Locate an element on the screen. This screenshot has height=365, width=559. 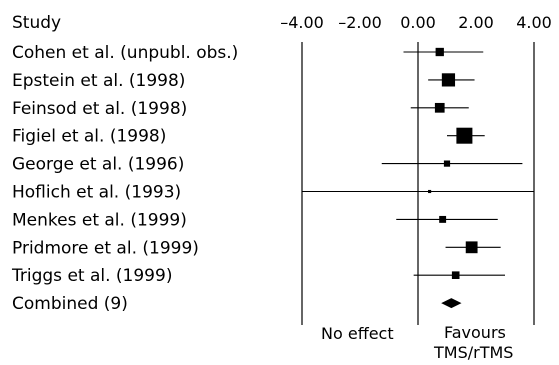
study-label: Pridmore et al. (1999) is located at coordinates (105, 248).